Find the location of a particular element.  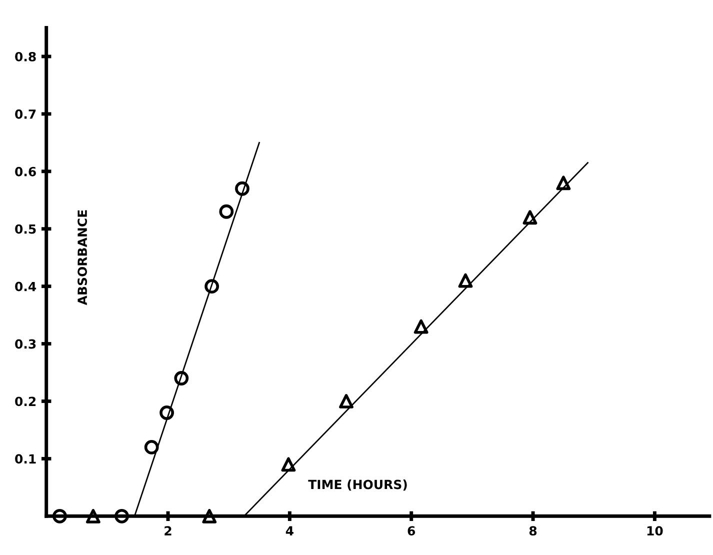

y-tick-label: 0.8 is located at coordinates (25, 57).